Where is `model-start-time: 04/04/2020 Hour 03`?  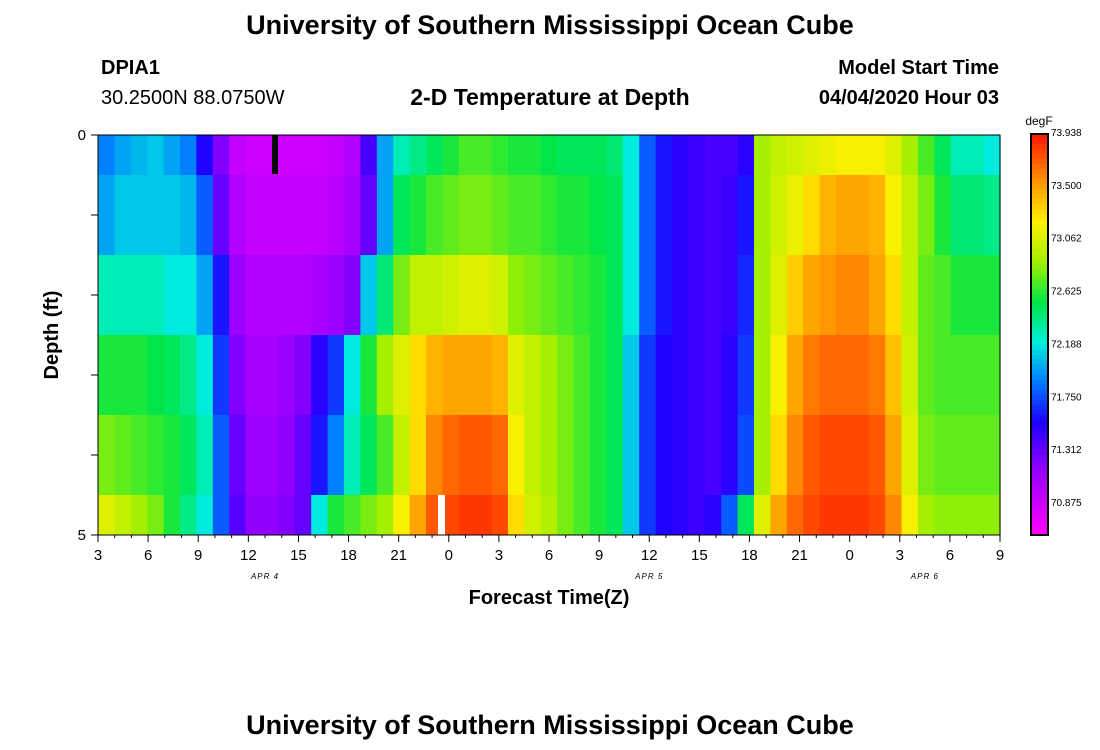 model-start-time: 04/04/2020 Hour 03 is located at coordinates (908, 98).